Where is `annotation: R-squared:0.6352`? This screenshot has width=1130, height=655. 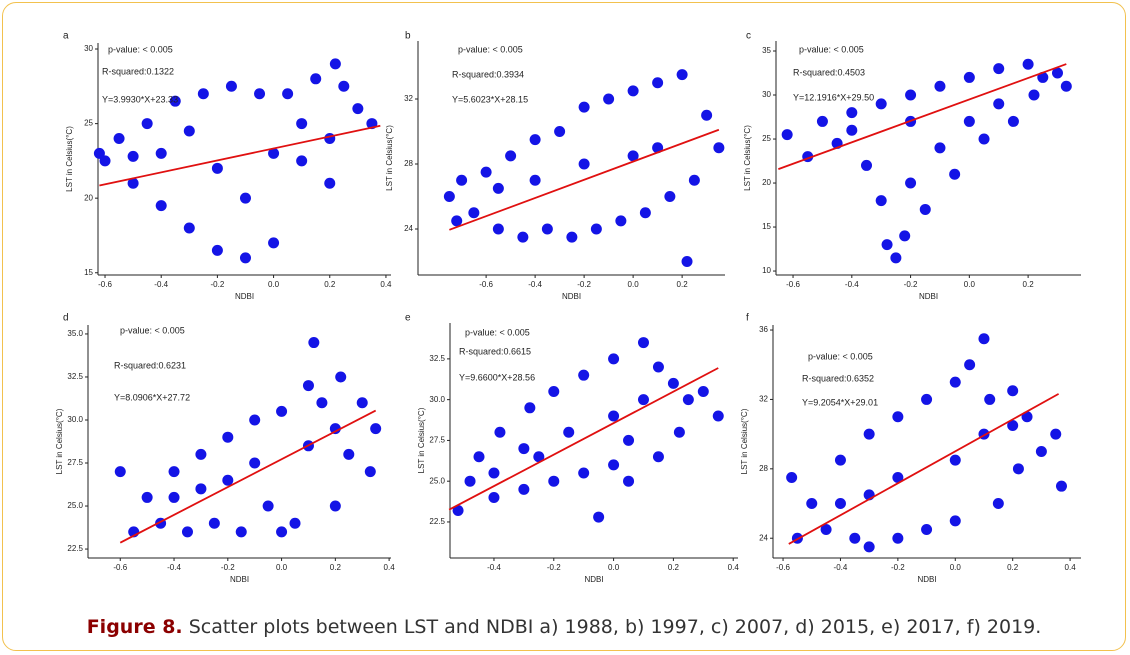 annotation: R-squared:0.6352 is located at coordinates (838, 378).